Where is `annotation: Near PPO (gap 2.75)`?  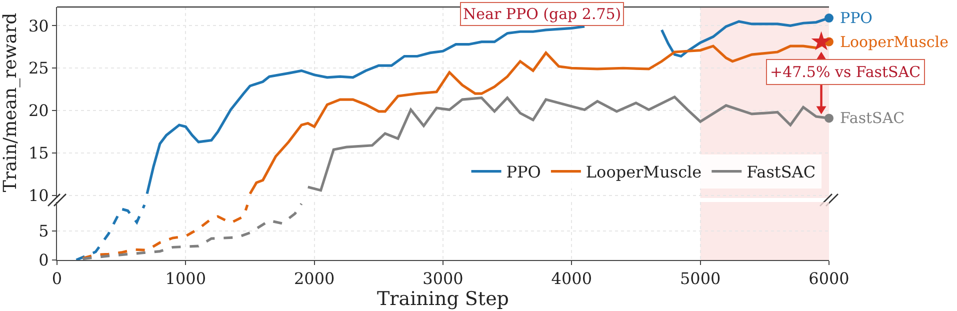
annotation: Near PPO (gap 2.75) is located at coordinates (542, 14).